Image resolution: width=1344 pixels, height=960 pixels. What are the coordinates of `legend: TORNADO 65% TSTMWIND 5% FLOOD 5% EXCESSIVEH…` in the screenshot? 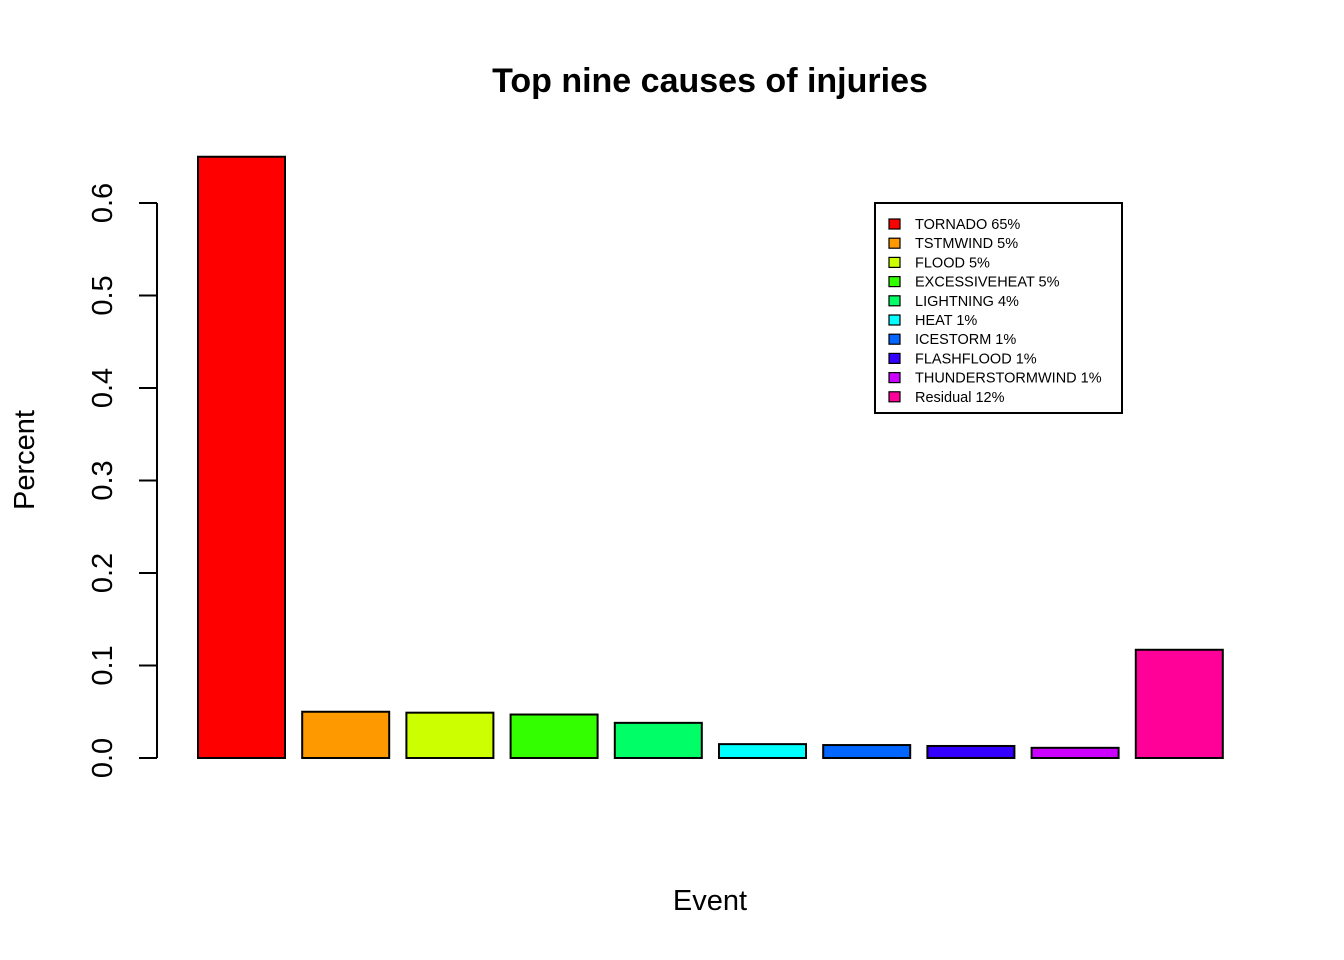 It's located at (998, 308).